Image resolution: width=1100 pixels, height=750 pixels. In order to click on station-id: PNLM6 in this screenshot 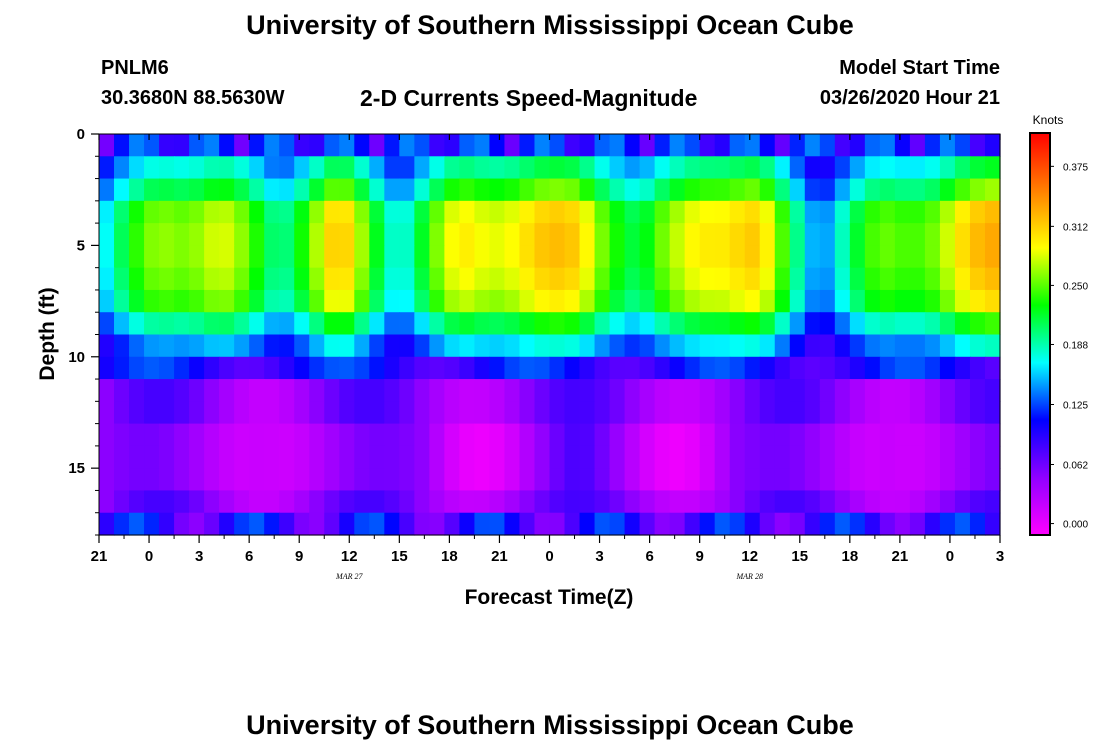, I will do `click(135, 68)`.